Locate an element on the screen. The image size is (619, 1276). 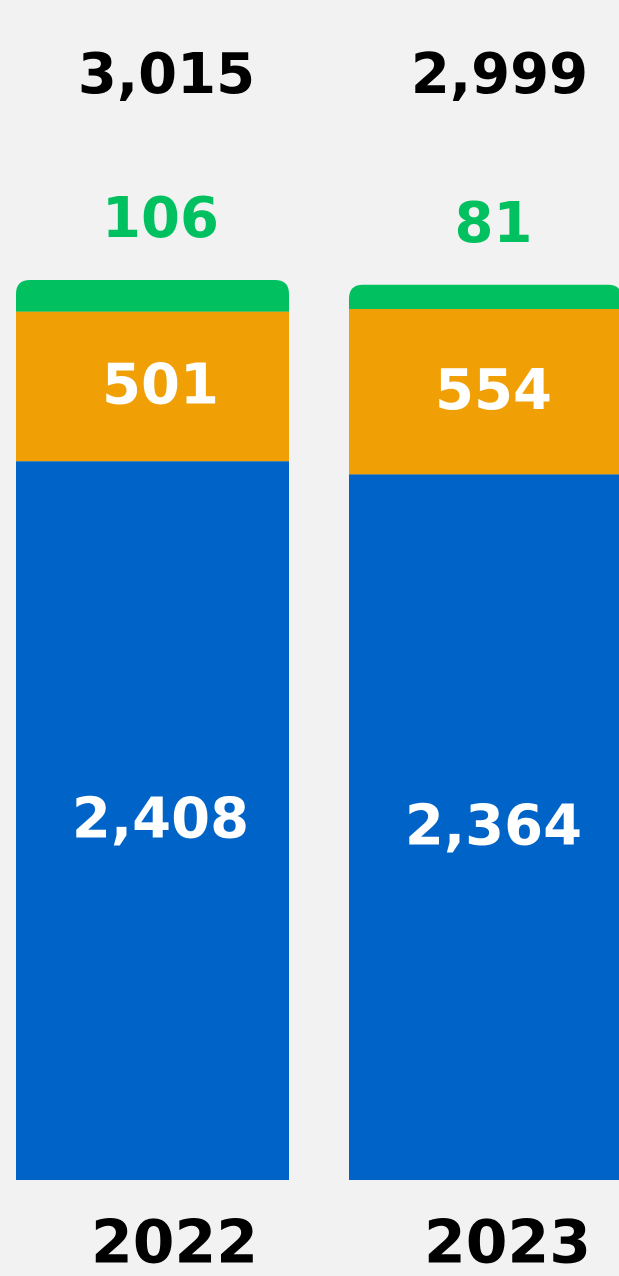
x-tick-label: 2023 is located at coordinates (507, 1242).